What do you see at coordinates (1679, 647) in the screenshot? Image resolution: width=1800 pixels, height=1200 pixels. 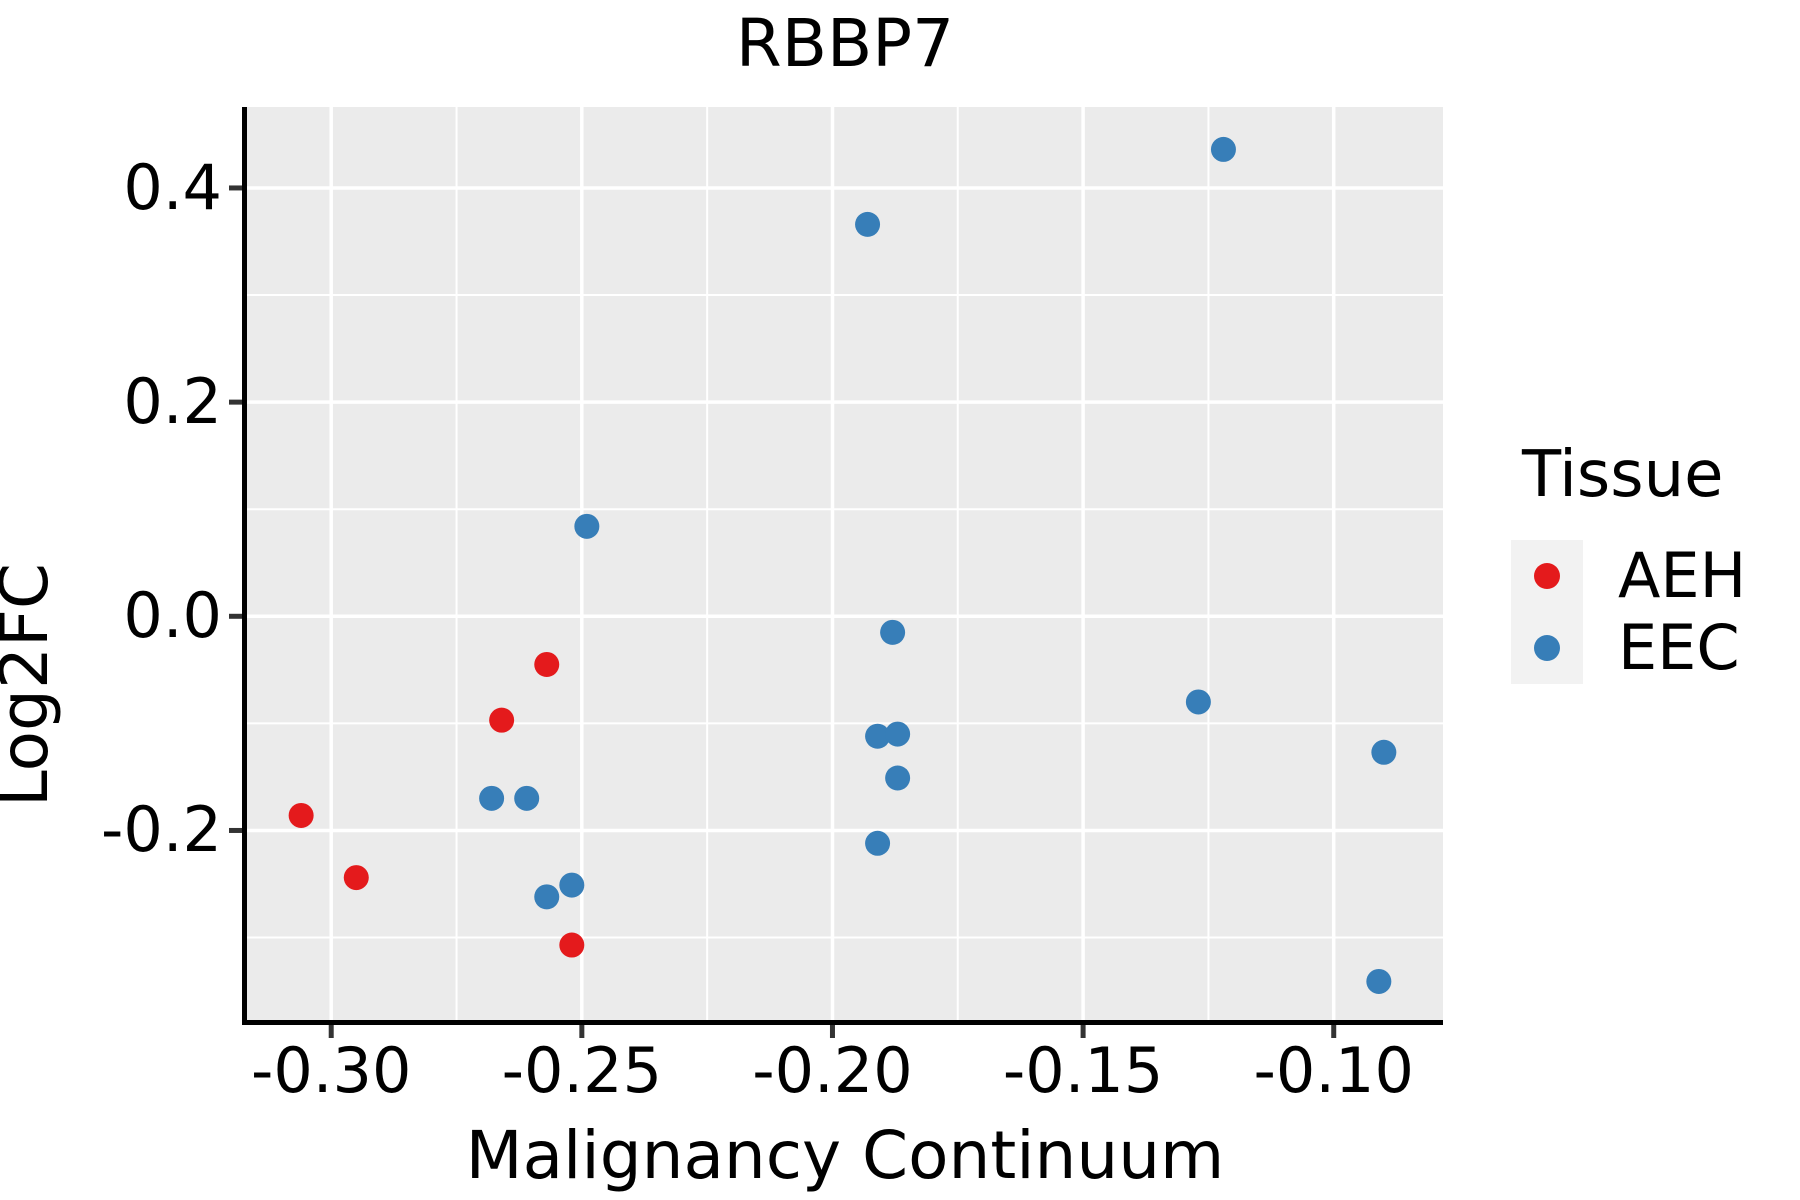 I see `legend-label-eec: EEC` at bounding box center [1679, 647].